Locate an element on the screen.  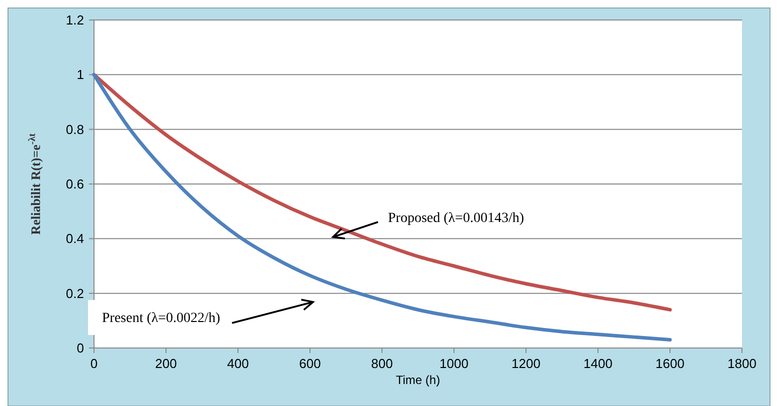
y-tick-label: 0.8 is located at coordinates (75, 129).